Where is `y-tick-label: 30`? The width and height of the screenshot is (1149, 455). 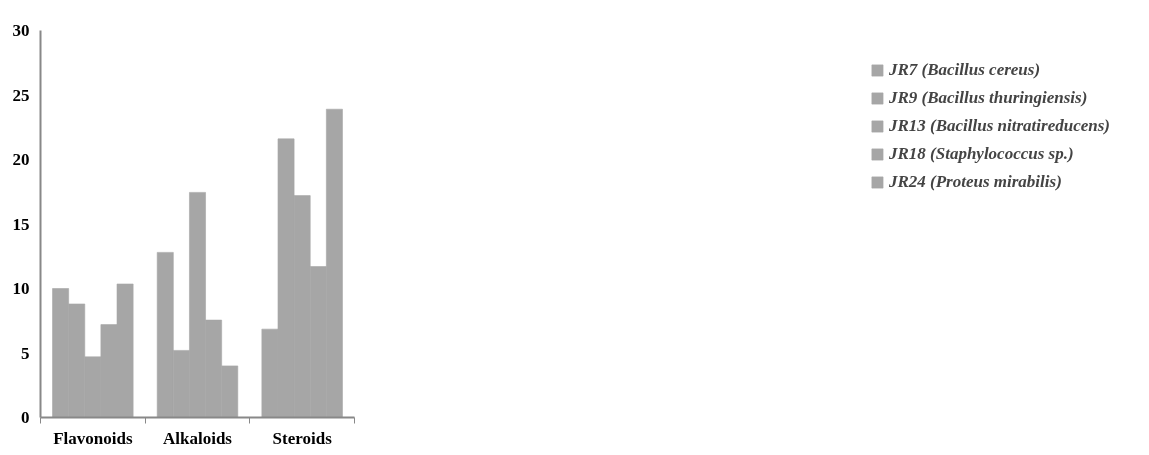
y-tick-label: 30 is located at coordinates (21, 30).